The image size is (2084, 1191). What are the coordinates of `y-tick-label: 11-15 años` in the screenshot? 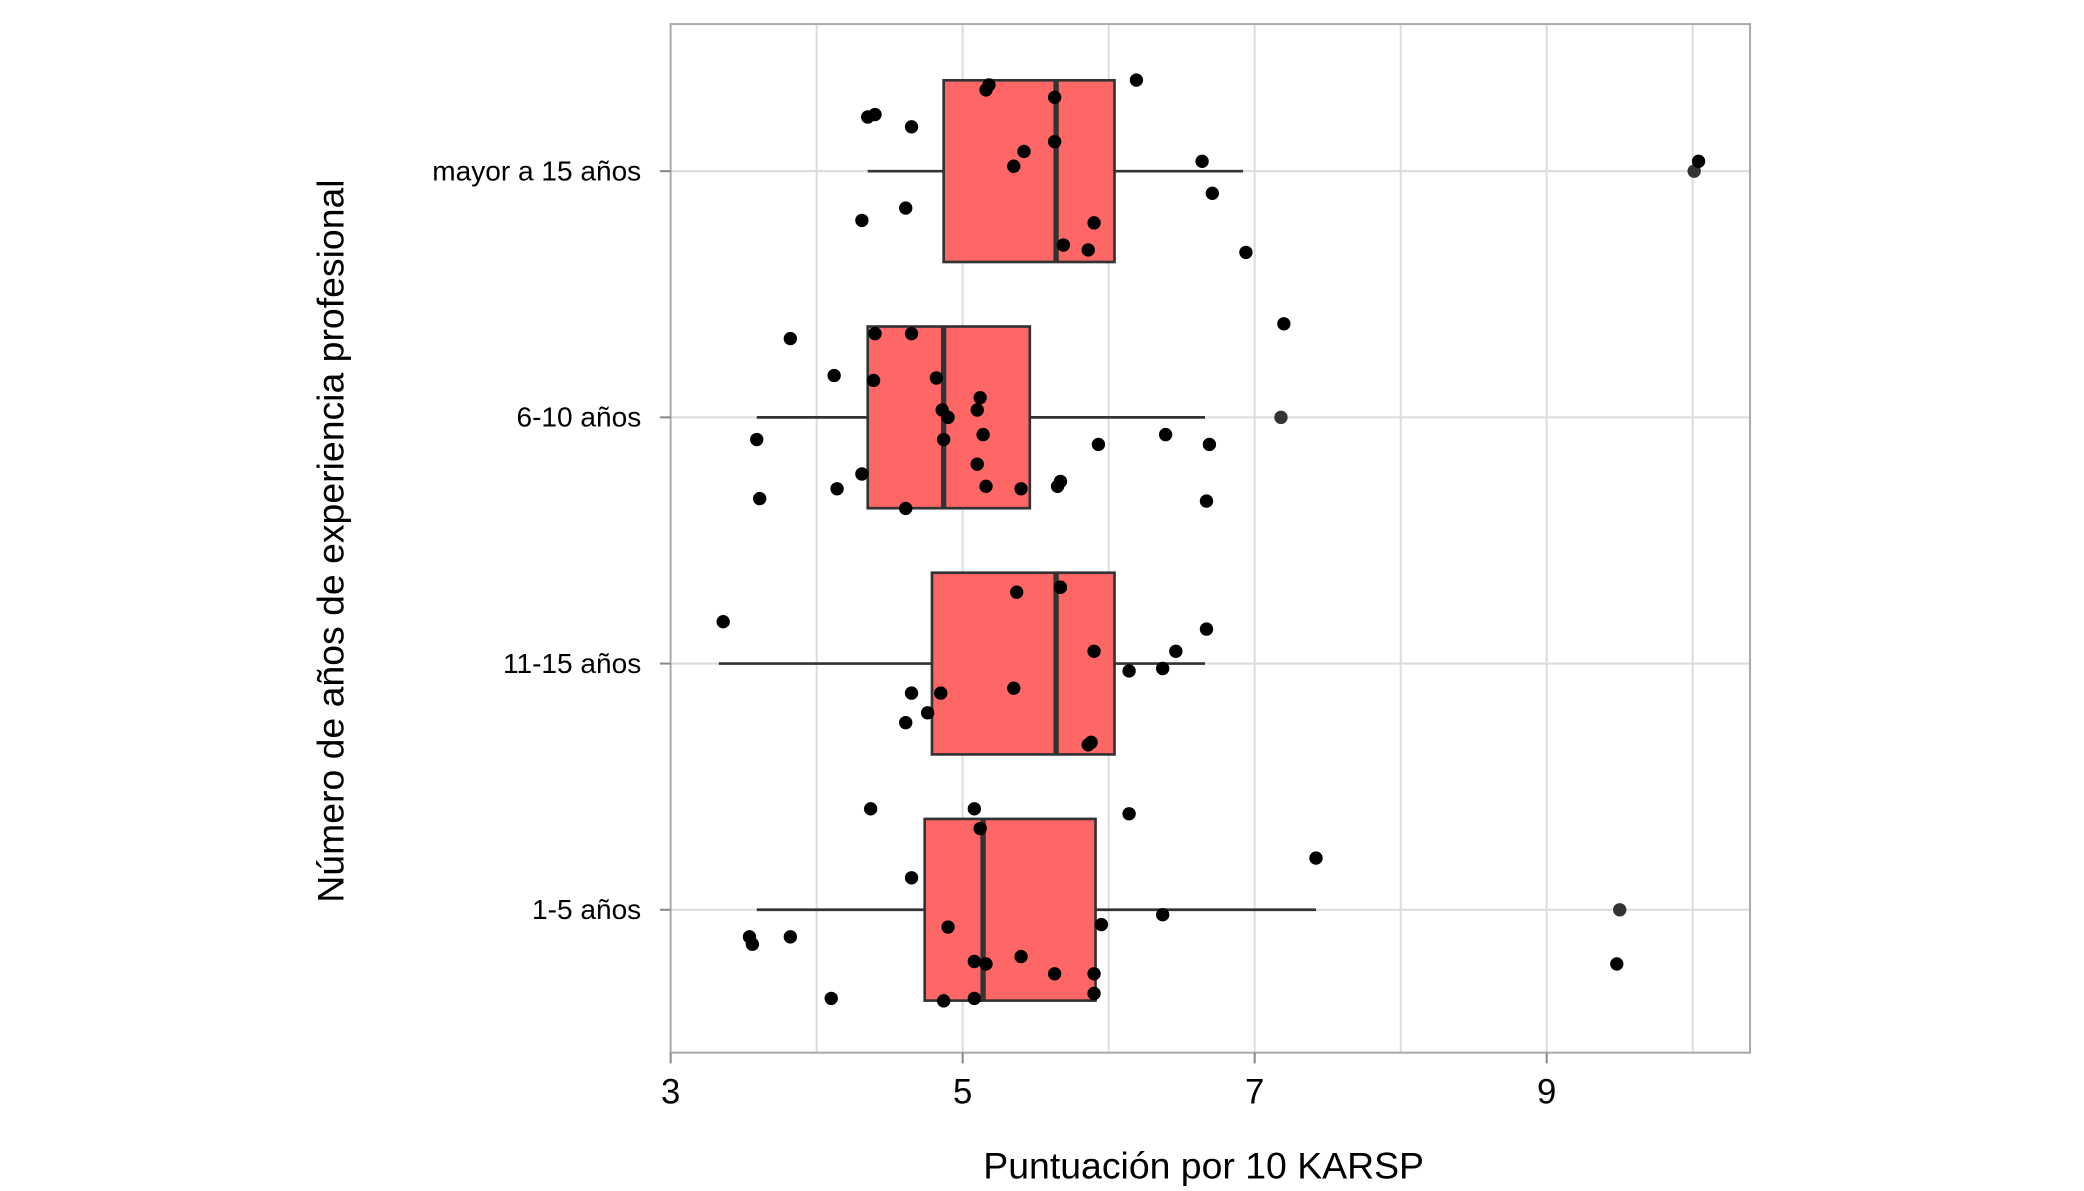 It's located at (572, 663).